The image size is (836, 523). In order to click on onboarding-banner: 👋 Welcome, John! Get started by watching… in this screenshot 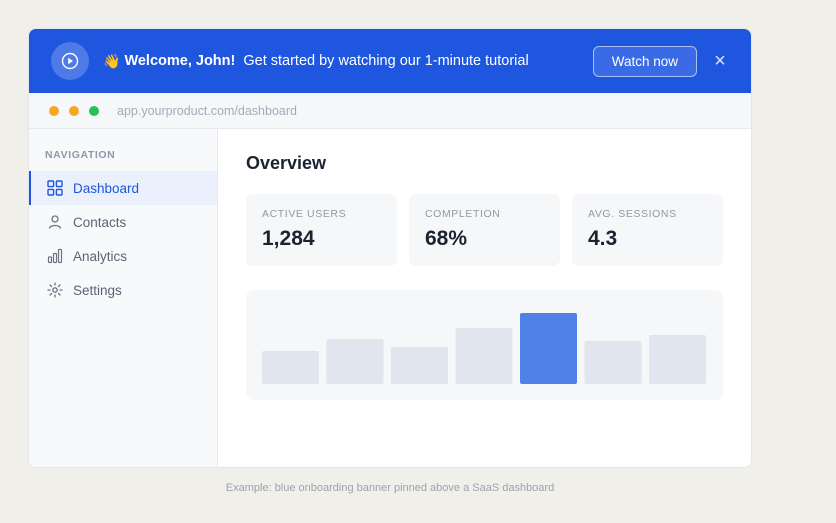, I will do `click(390, 61)`.